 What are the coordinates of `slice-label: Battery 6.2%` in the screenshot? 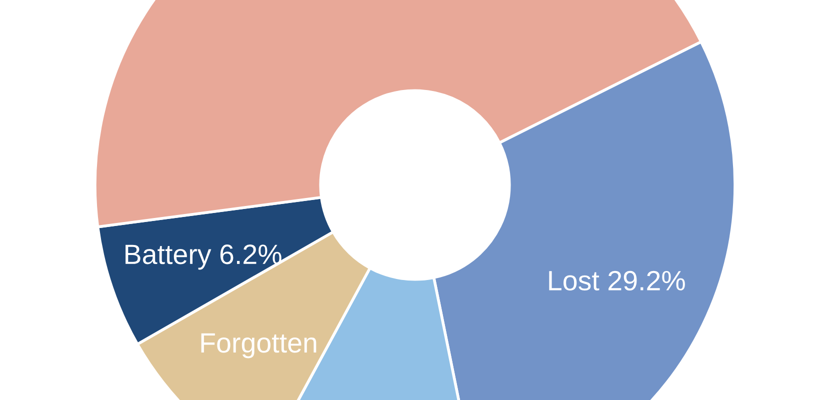 It's located at (204, 257).